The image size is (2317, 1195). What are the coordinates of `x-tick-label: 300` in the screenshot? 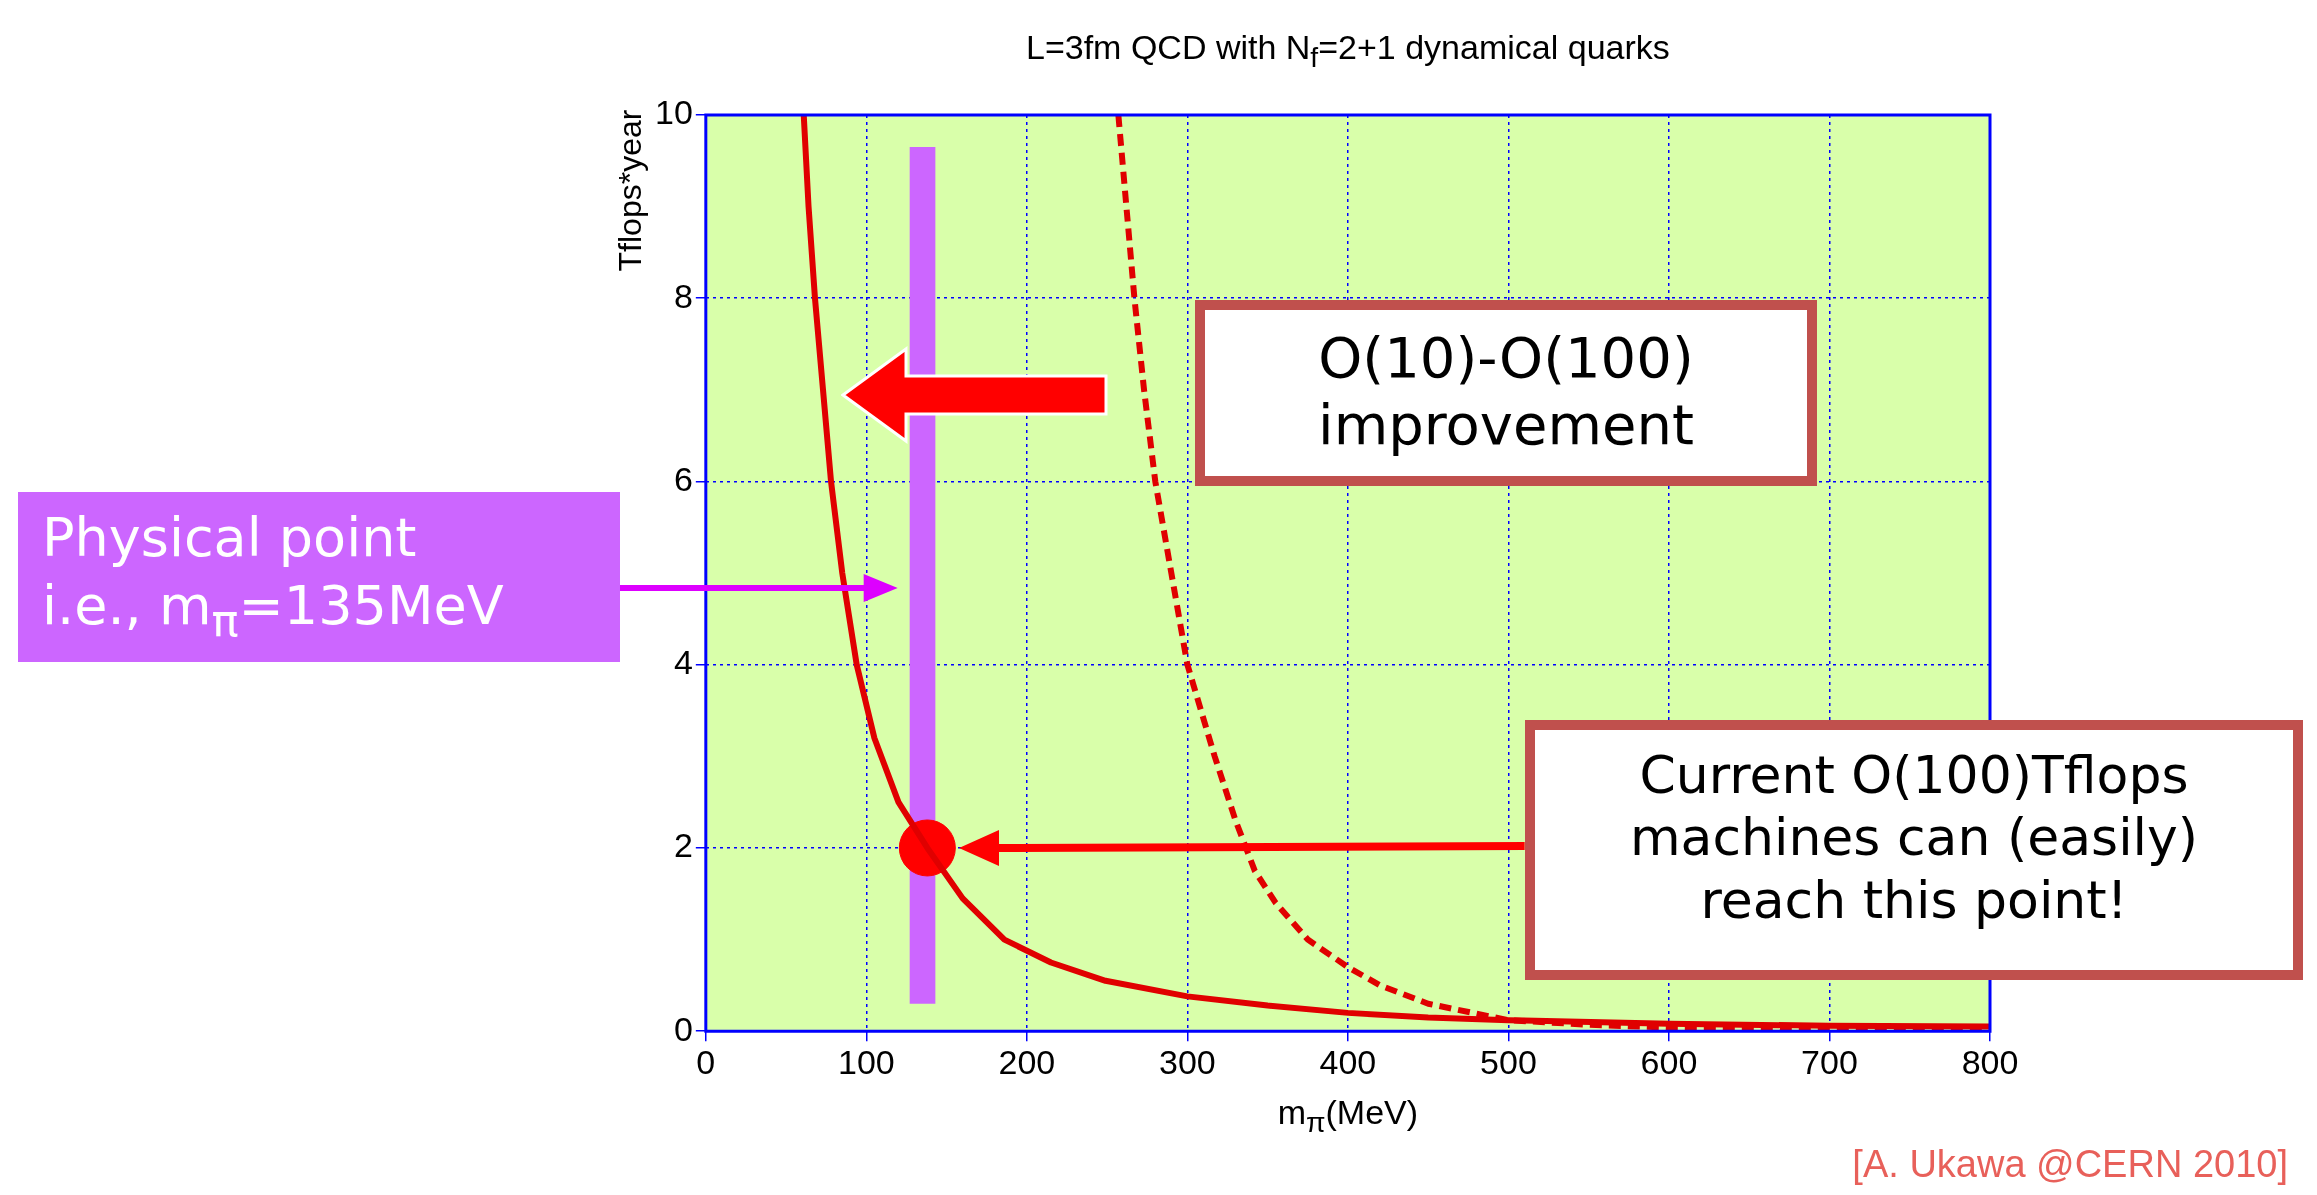 It's located at (1187, 1061).